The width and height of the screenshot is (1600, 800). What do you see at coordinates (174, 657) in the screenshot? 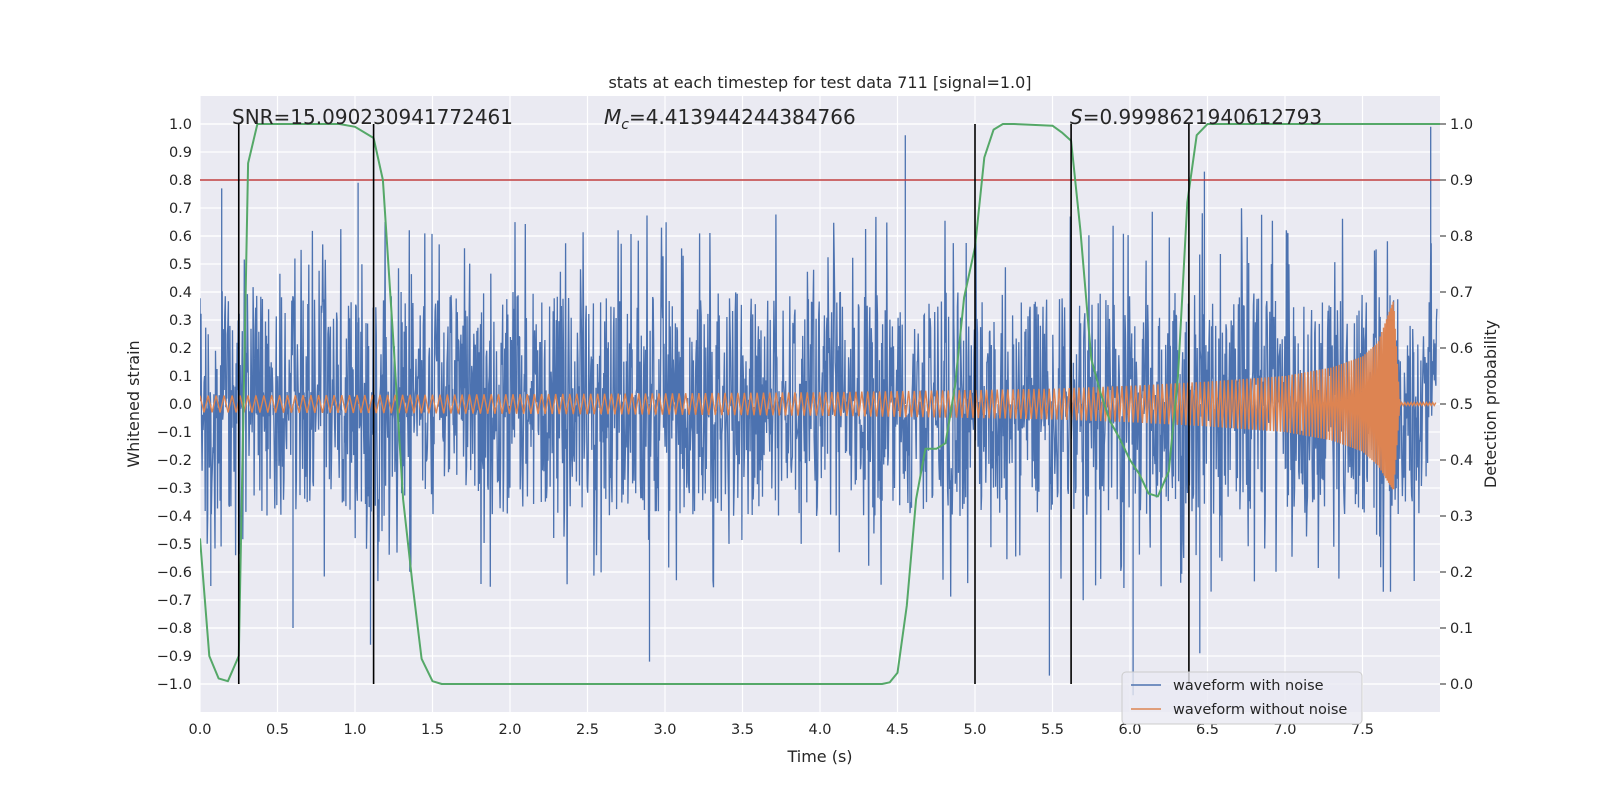
I see `left-tick-label: −0.9` at bounding box center [174, 657].